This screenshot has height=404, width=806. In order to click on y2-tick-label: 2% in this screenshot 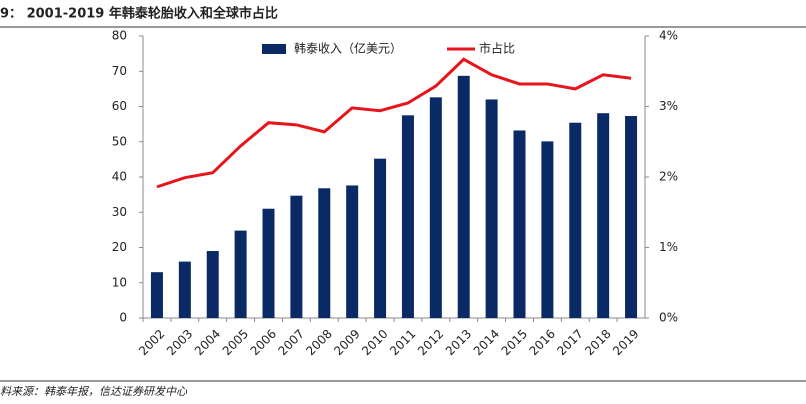, I will do `click(668, 177)`.